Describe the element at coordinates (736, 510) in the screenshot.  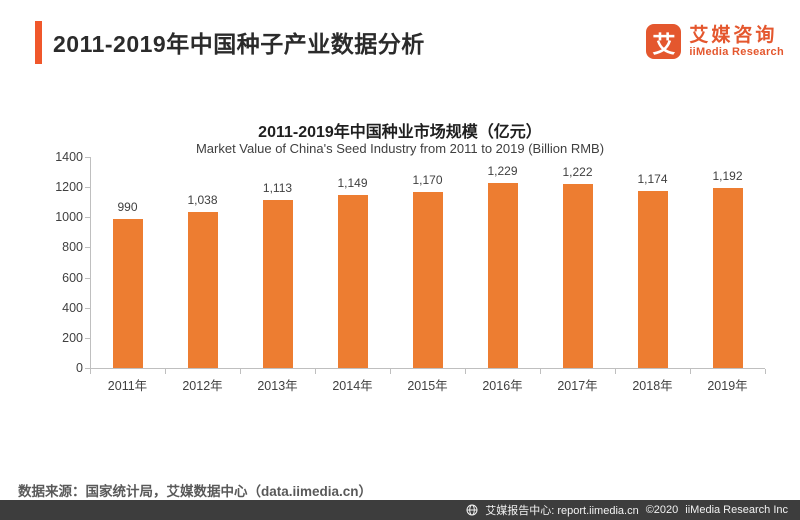
I see `footer-company: iiMedia Research Inc` at that location.